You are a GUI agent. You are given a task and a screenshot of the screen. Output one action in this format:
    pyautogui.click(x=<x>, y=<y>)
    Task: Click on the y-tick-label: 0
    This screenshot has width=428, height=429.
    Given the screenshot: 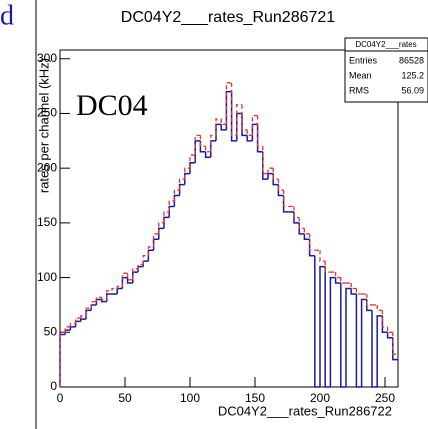 What is the action you would take?
    pyautogui.click(x=53, y=386)
    